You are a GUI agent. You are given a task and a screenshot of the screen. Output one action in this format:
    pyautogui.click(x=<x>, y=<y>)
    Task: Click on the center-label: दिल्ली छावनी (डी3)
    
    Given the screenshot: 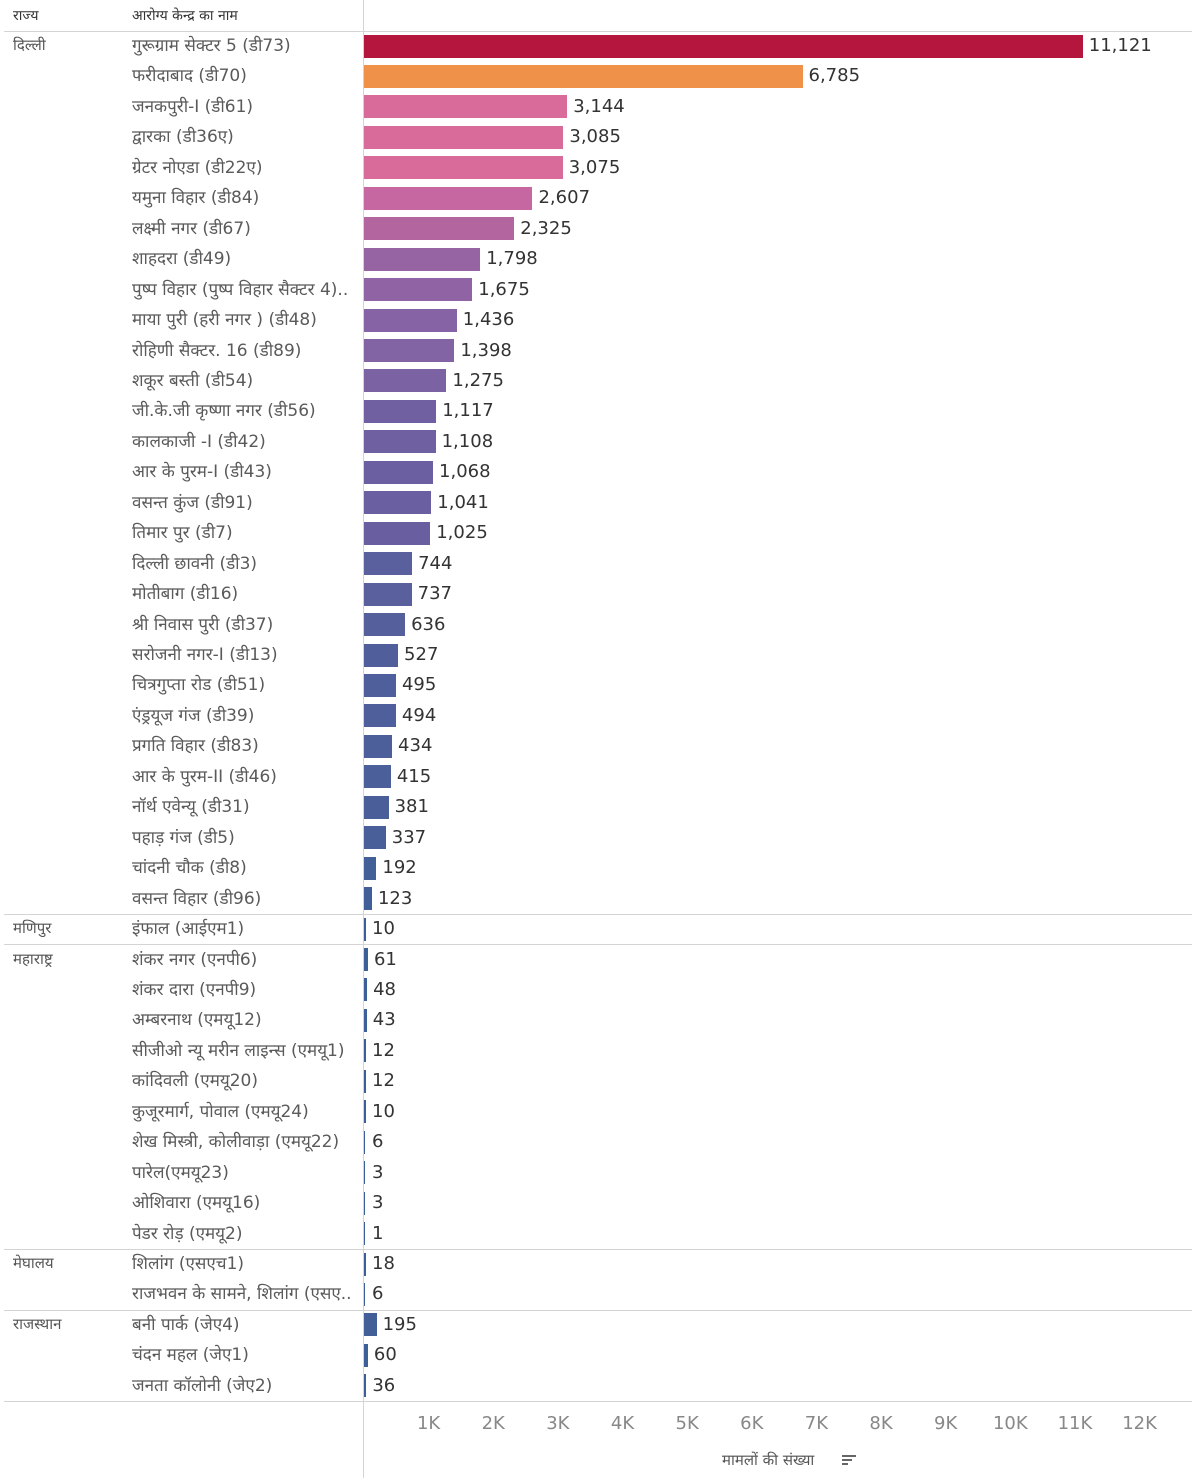 What is the action you would take?
    pyautogui.click(x=195, y=563)
    